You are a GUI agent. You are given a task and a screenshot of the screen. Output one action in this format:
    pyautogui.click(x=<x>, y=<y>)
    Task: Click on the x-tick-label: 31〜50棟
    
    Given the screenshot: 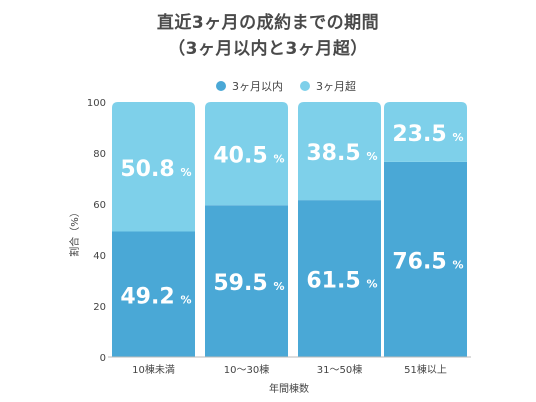 What is the action you would take?
    pyautogui.click(x=339, y=369)
    